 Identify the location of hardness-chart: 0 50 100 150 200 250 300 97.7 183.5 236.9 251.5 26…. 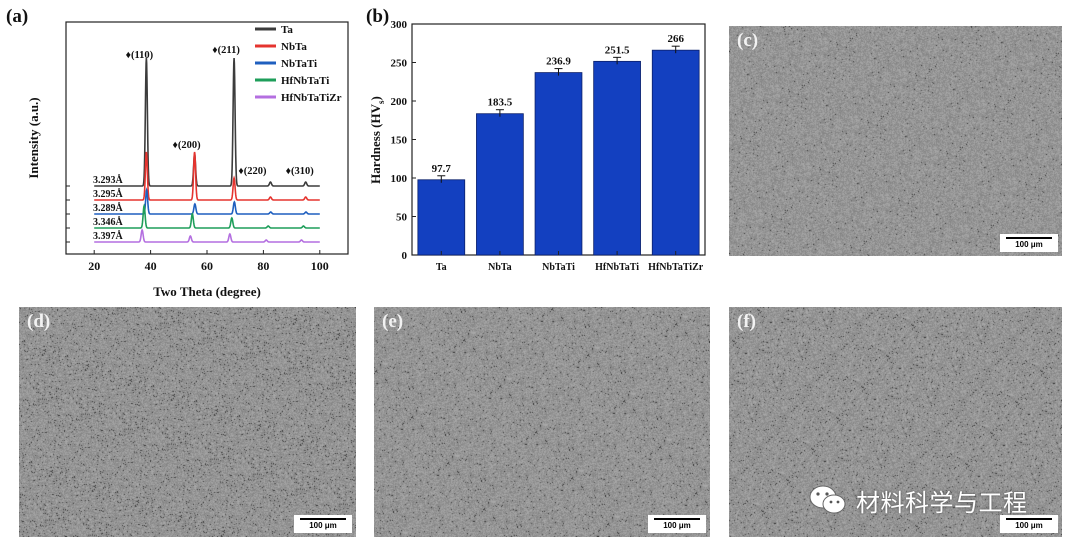
(537, 146).